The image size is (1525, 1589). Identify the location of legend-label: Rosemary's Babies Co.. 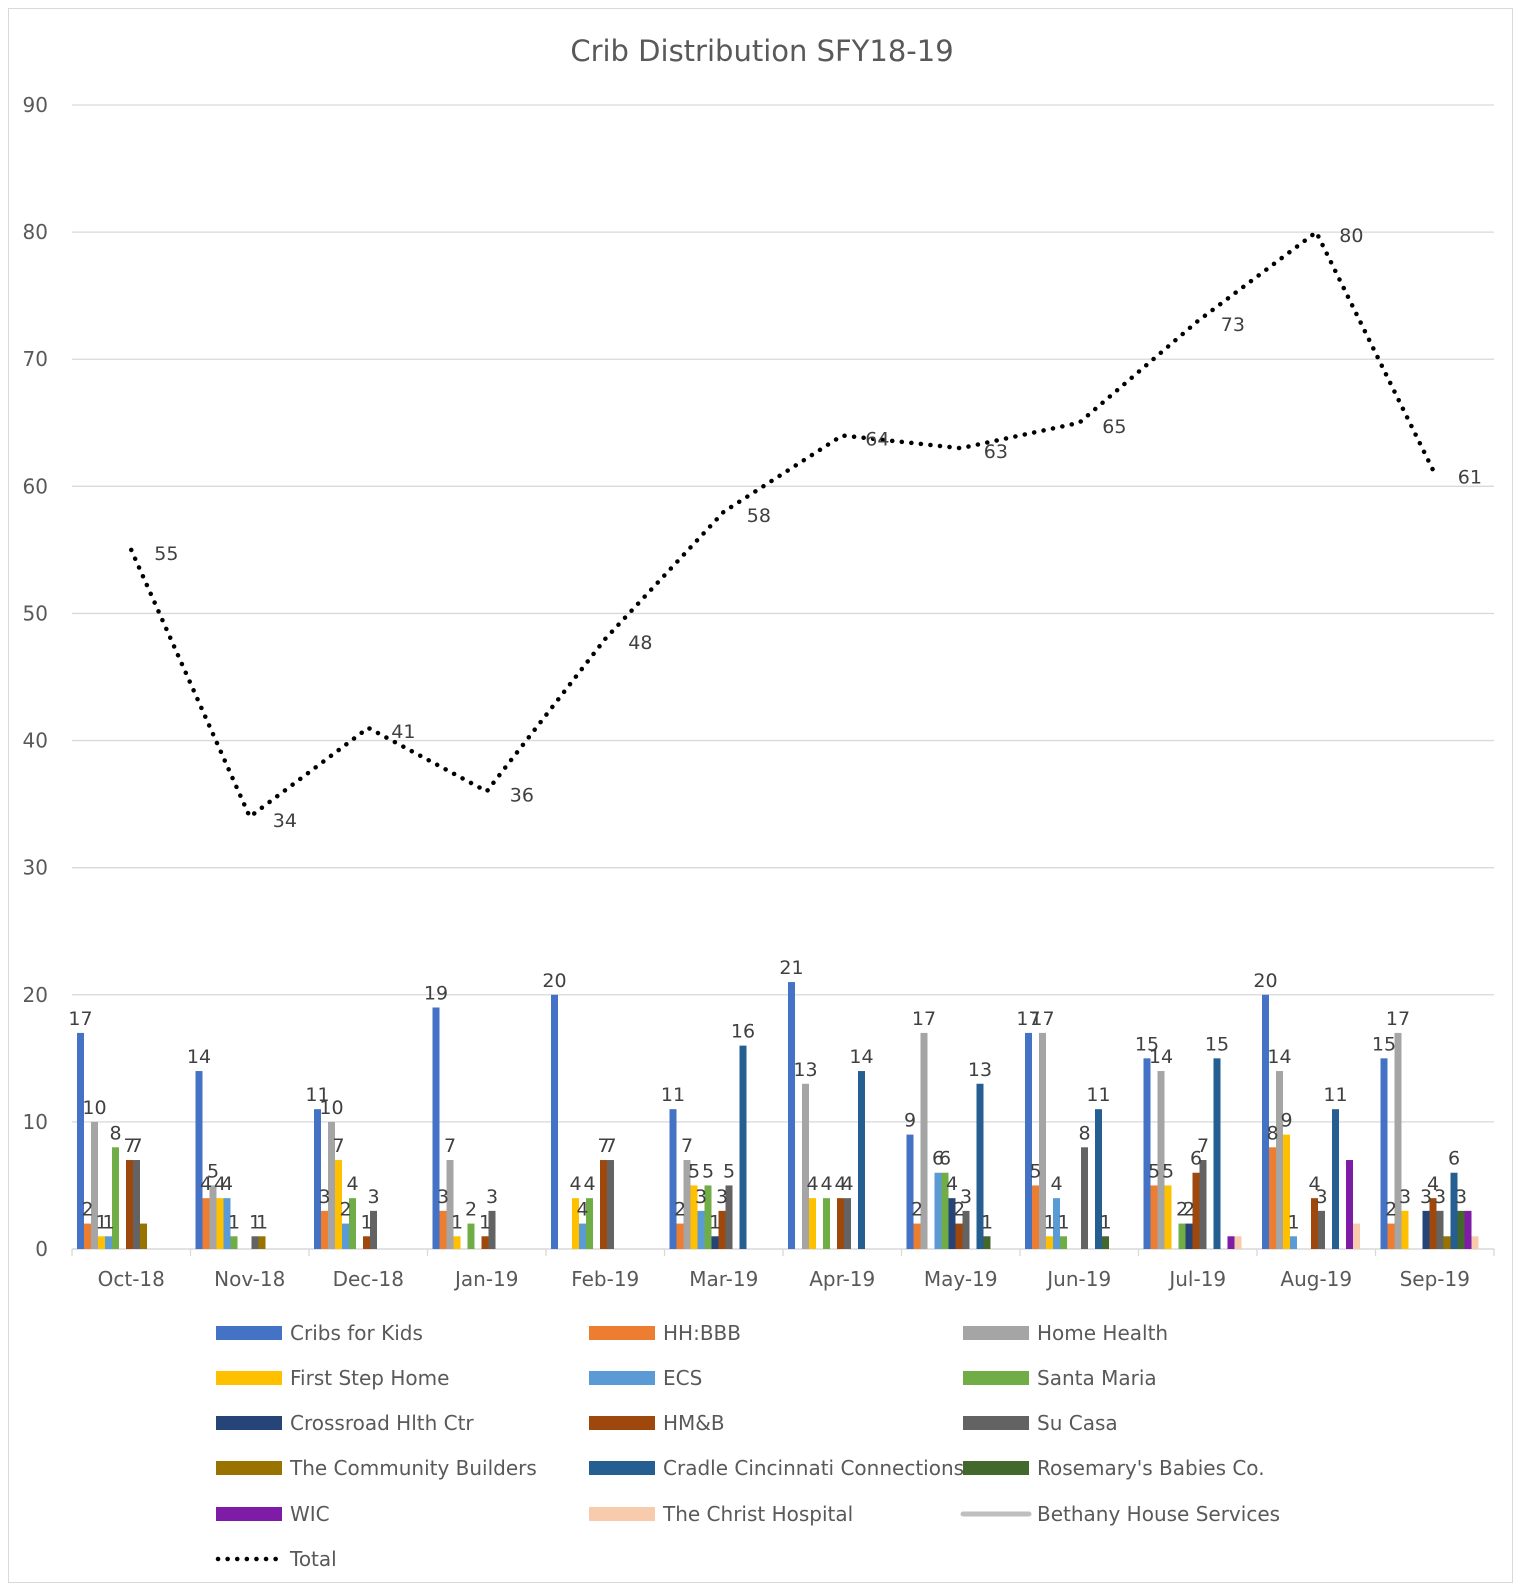
(1151, 1468).